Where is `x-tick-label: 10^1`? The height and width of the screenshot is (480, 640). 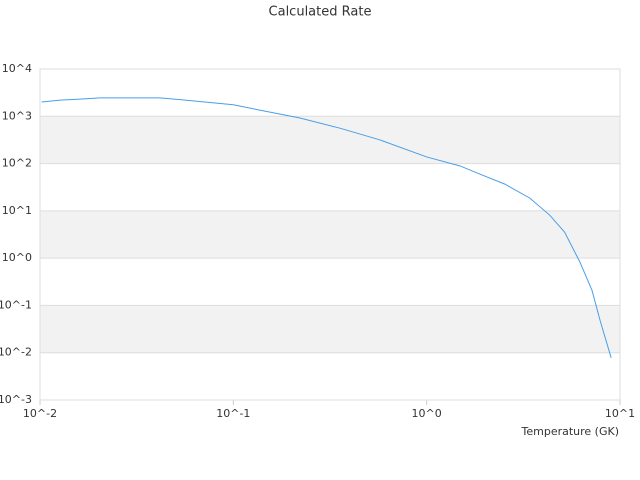 x-tick-label: 10^1 is located at coordinates (620, 413).